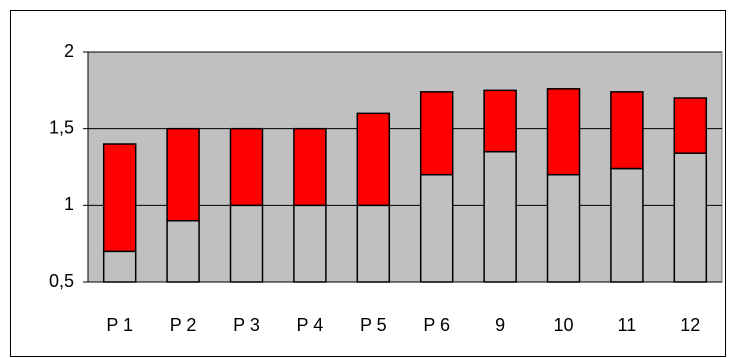 This screenshot has height=358, width=736. What do you see at coordinates (436, 325) in the screenshot?
I see `x-tick-label: P 6` at bounding box center [436, 325].